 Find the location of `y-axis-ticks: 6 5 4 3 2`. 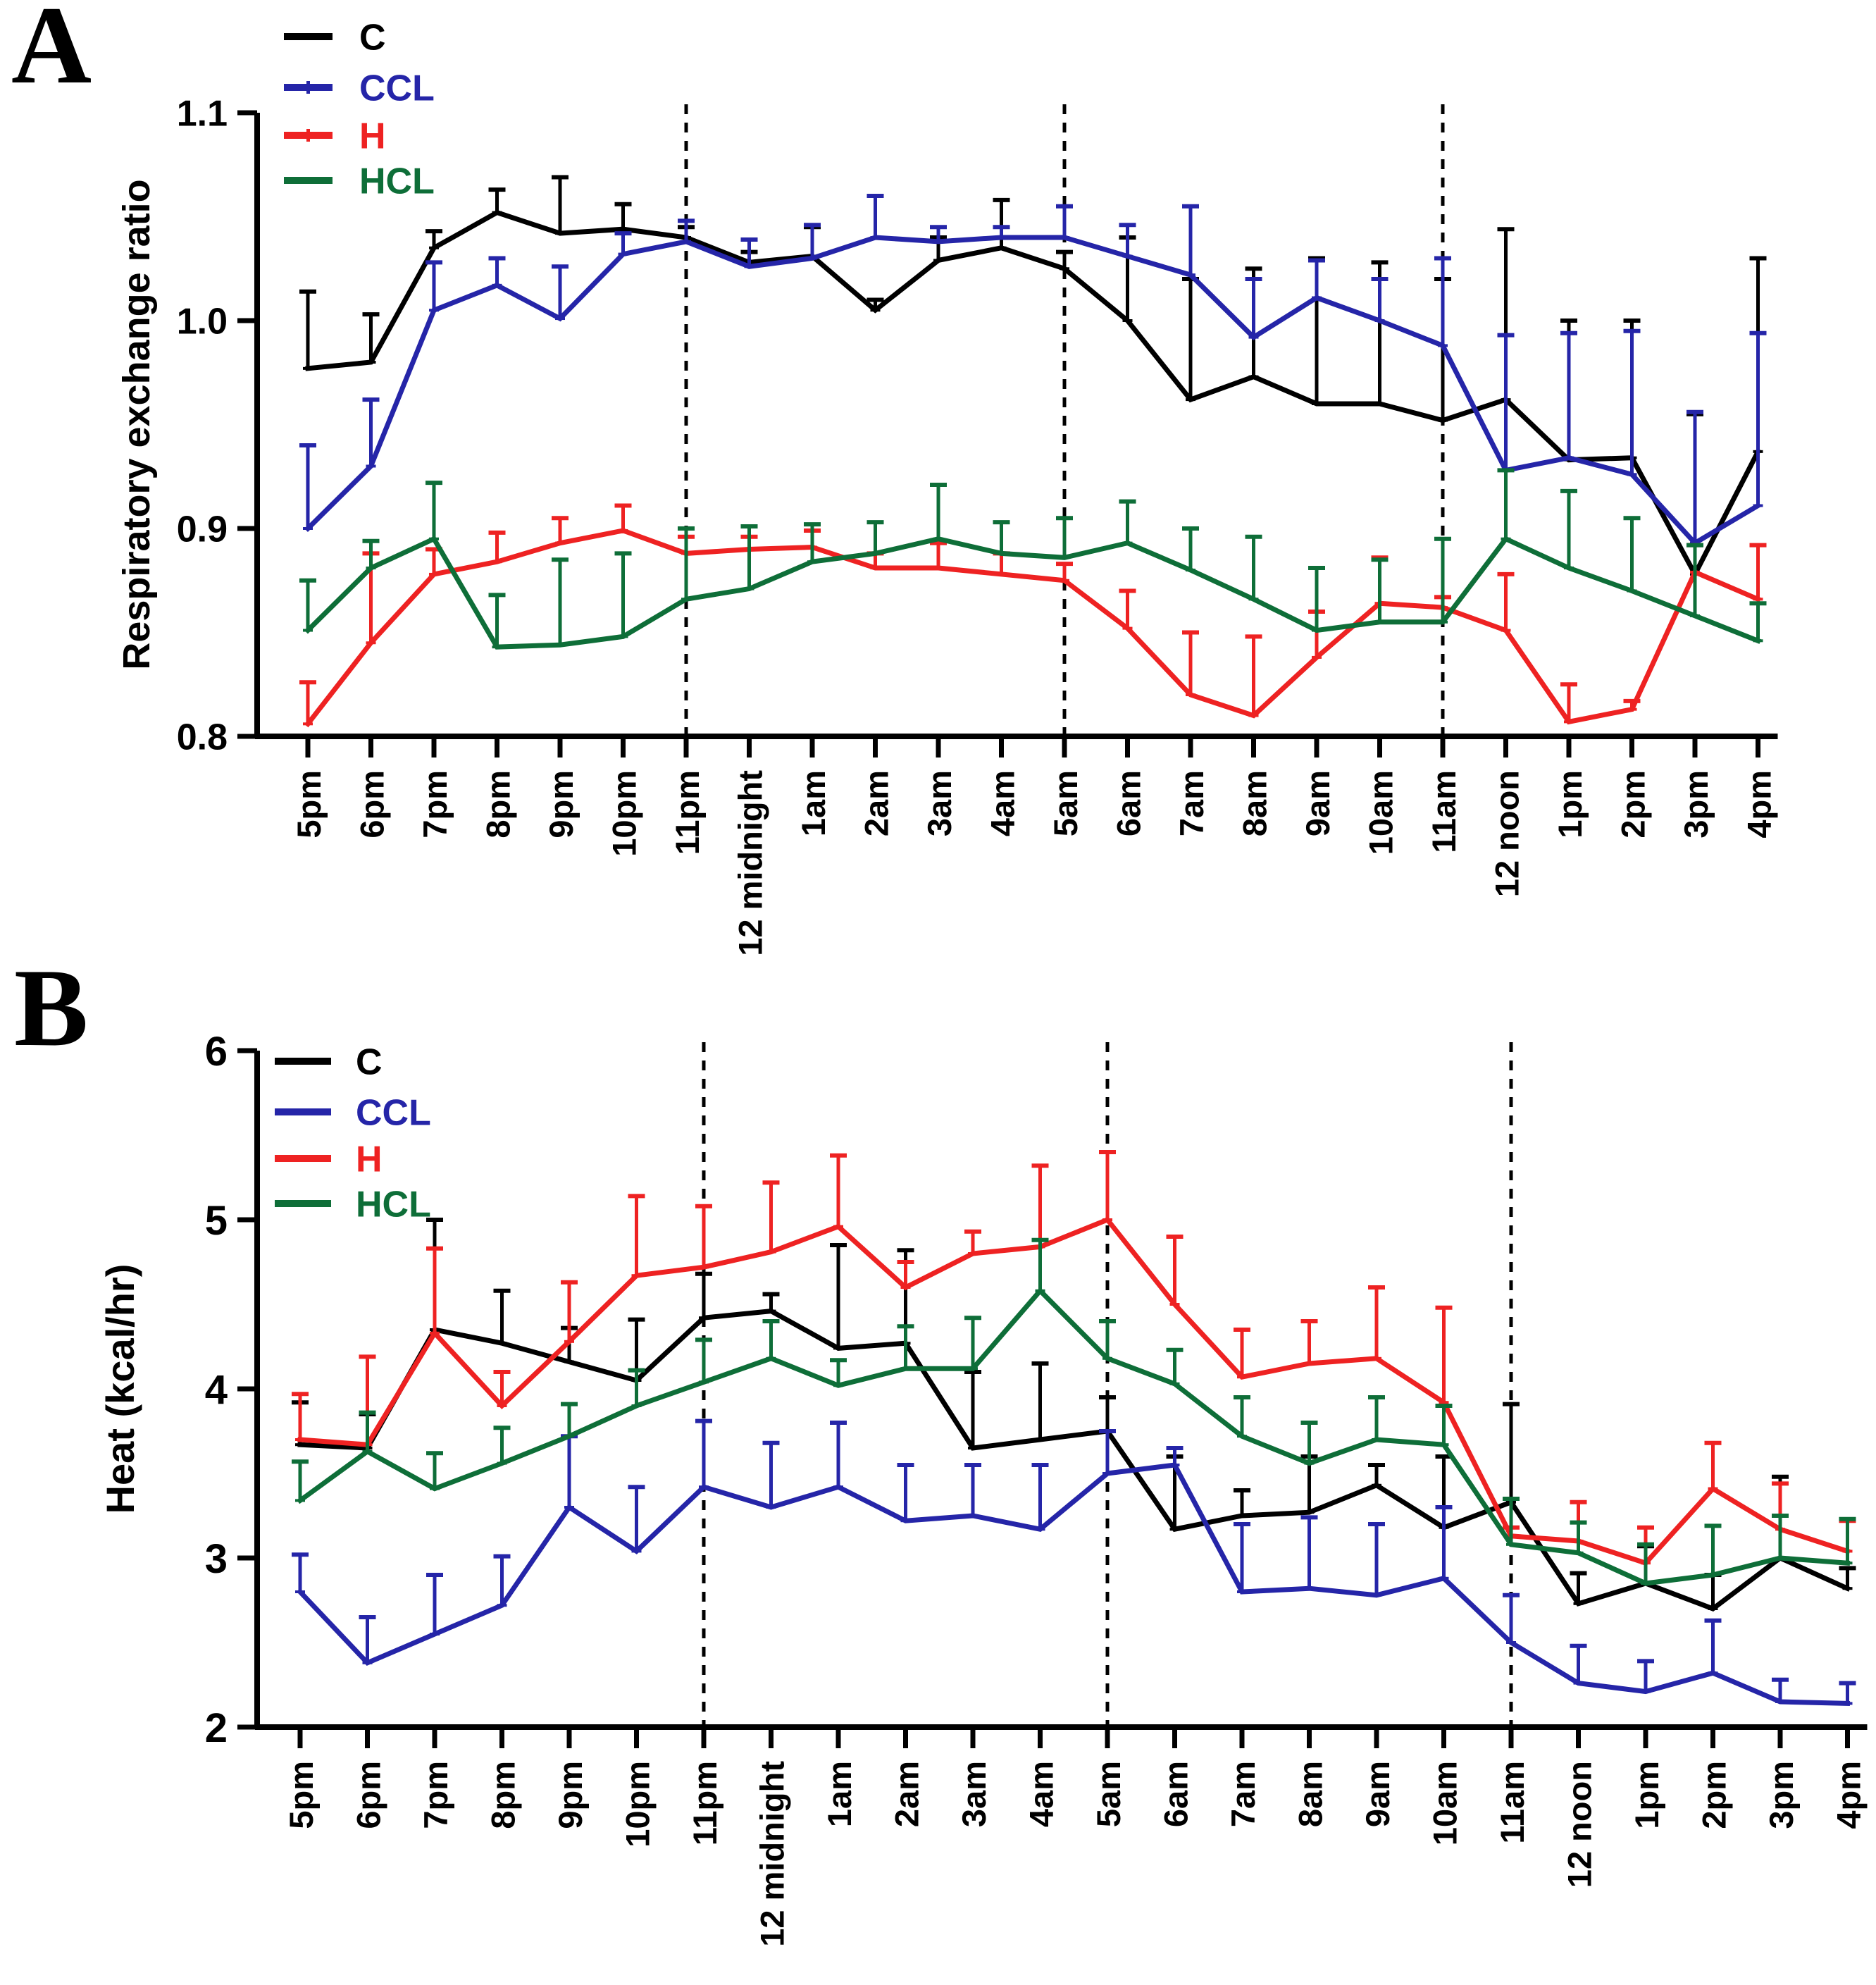

y-axis-ticks: 6 5 4 3 2 is located at coordinates (231, 1390).